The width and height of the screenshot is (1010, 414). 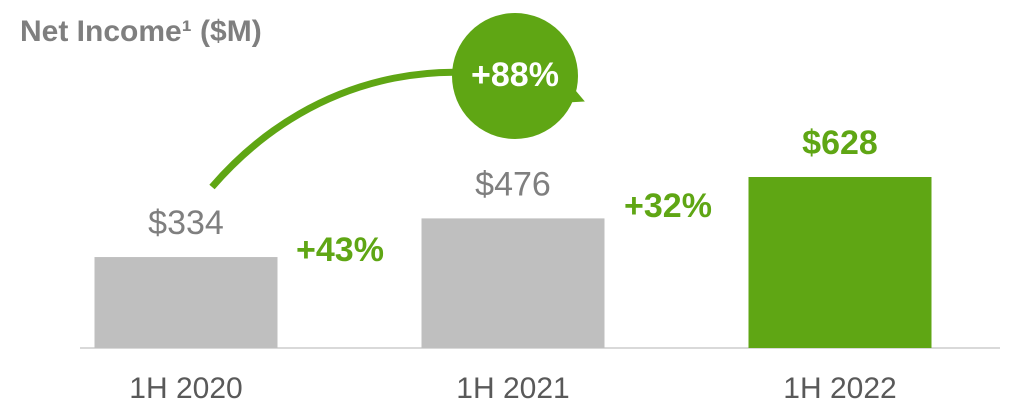 I want to click on growth-annotation: +43%, so click(x=340, y=250).